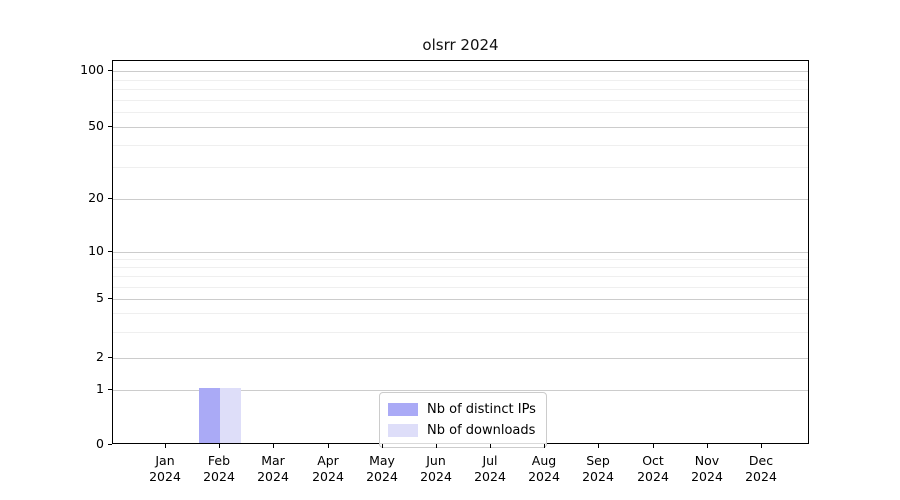  Describe the element at coordinates (382, 468) in the screenshot. I see `x-tick-label: May 2024` at that location.